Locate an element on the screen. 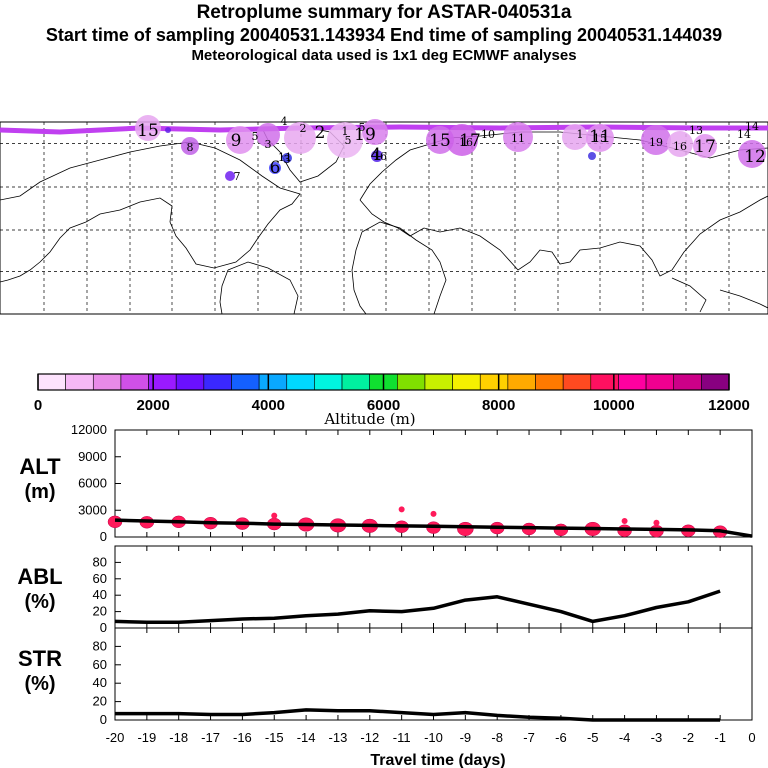  panel-frame is located at coordinates (433, 587).